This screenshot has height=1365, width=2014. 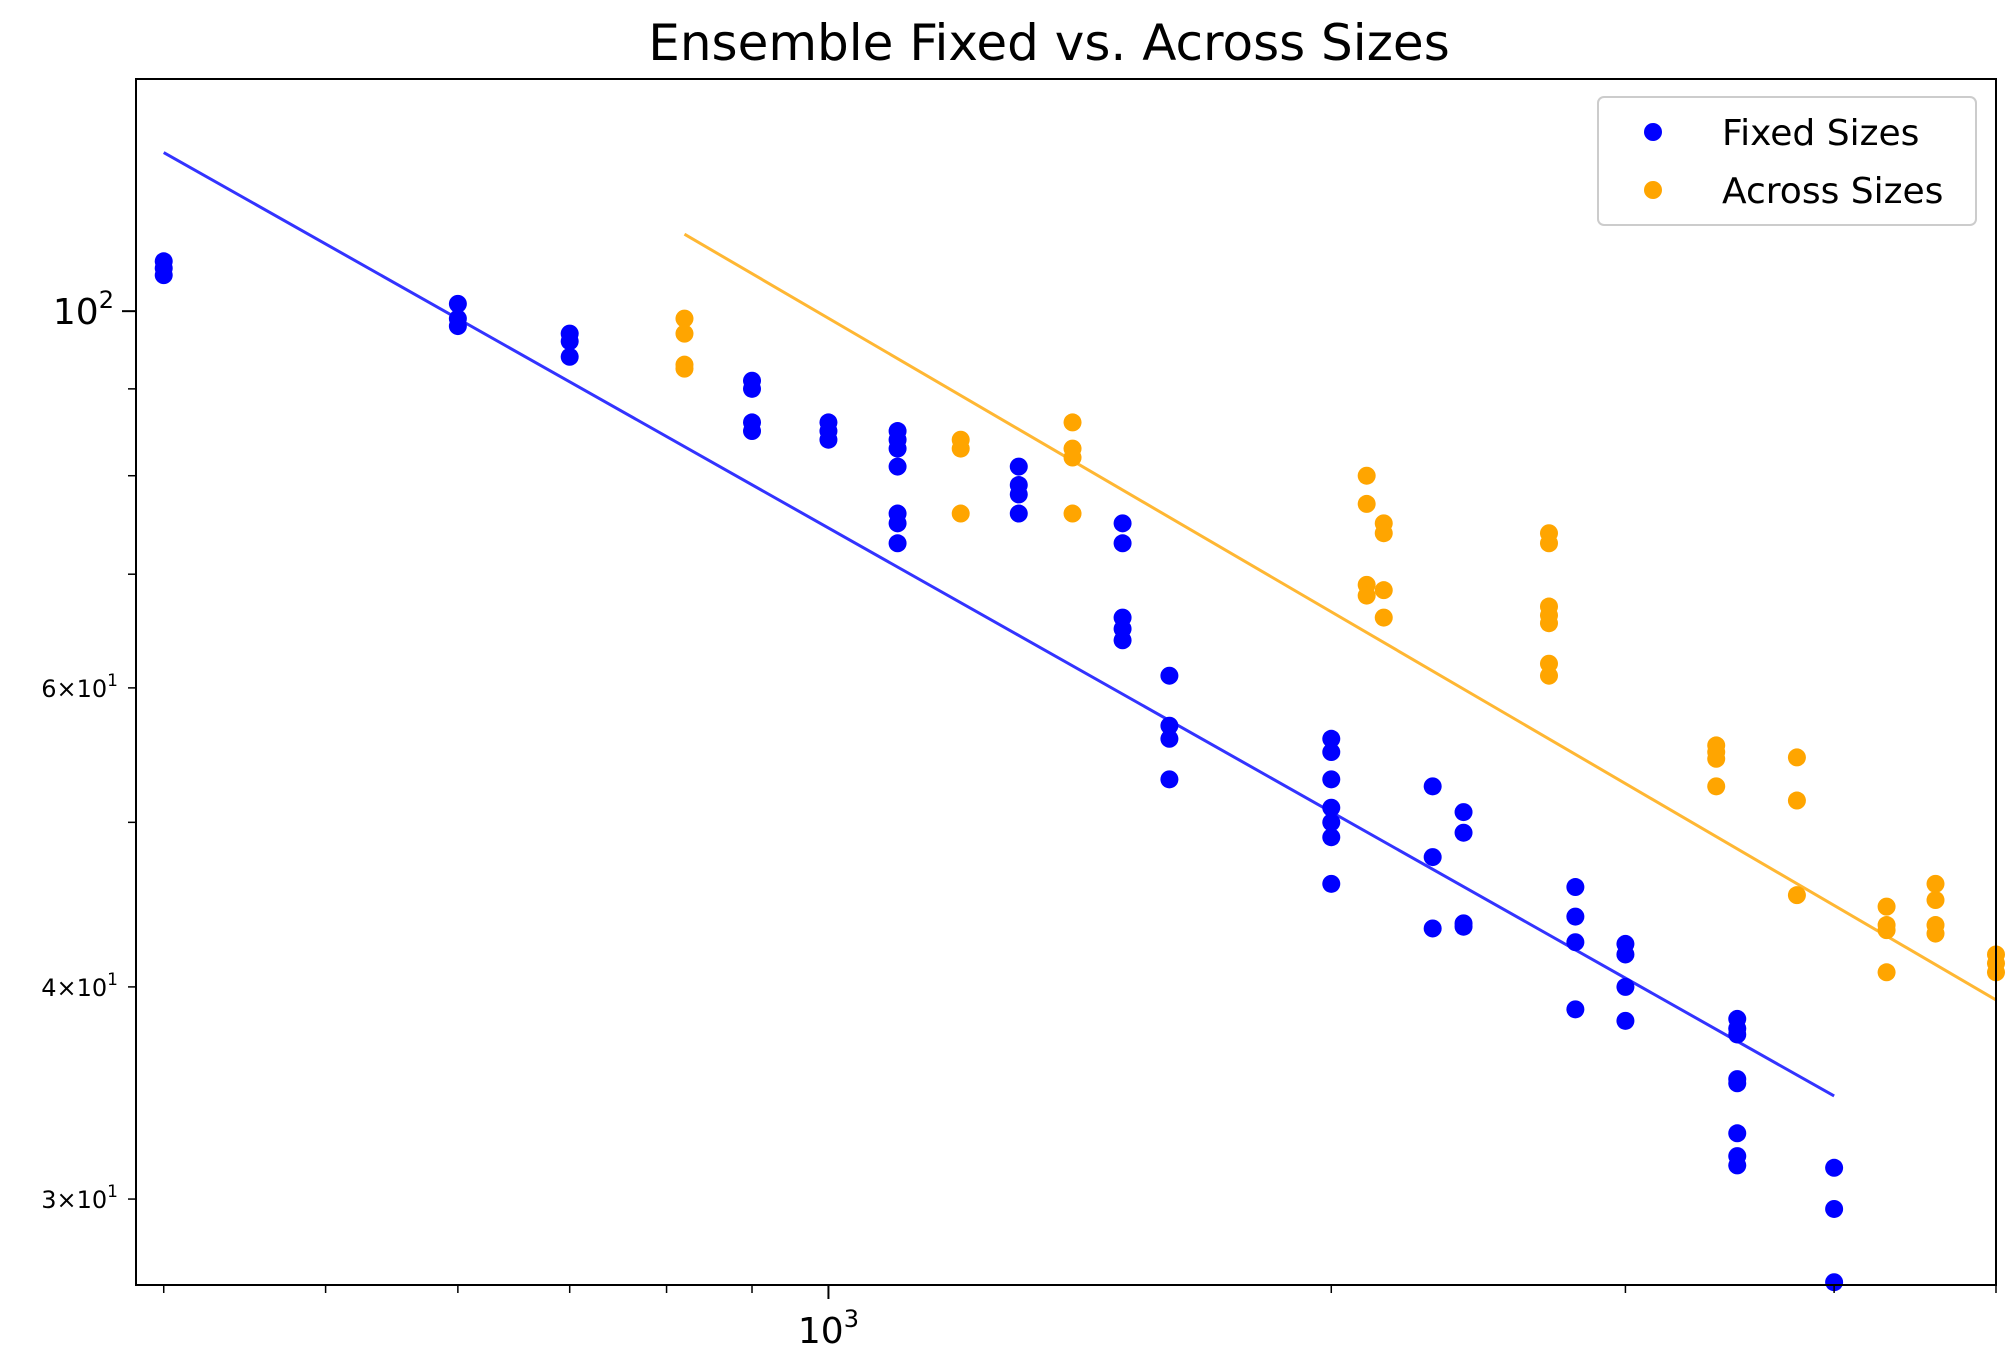 I want to click on legend-box, so click(x=1787, y=161).